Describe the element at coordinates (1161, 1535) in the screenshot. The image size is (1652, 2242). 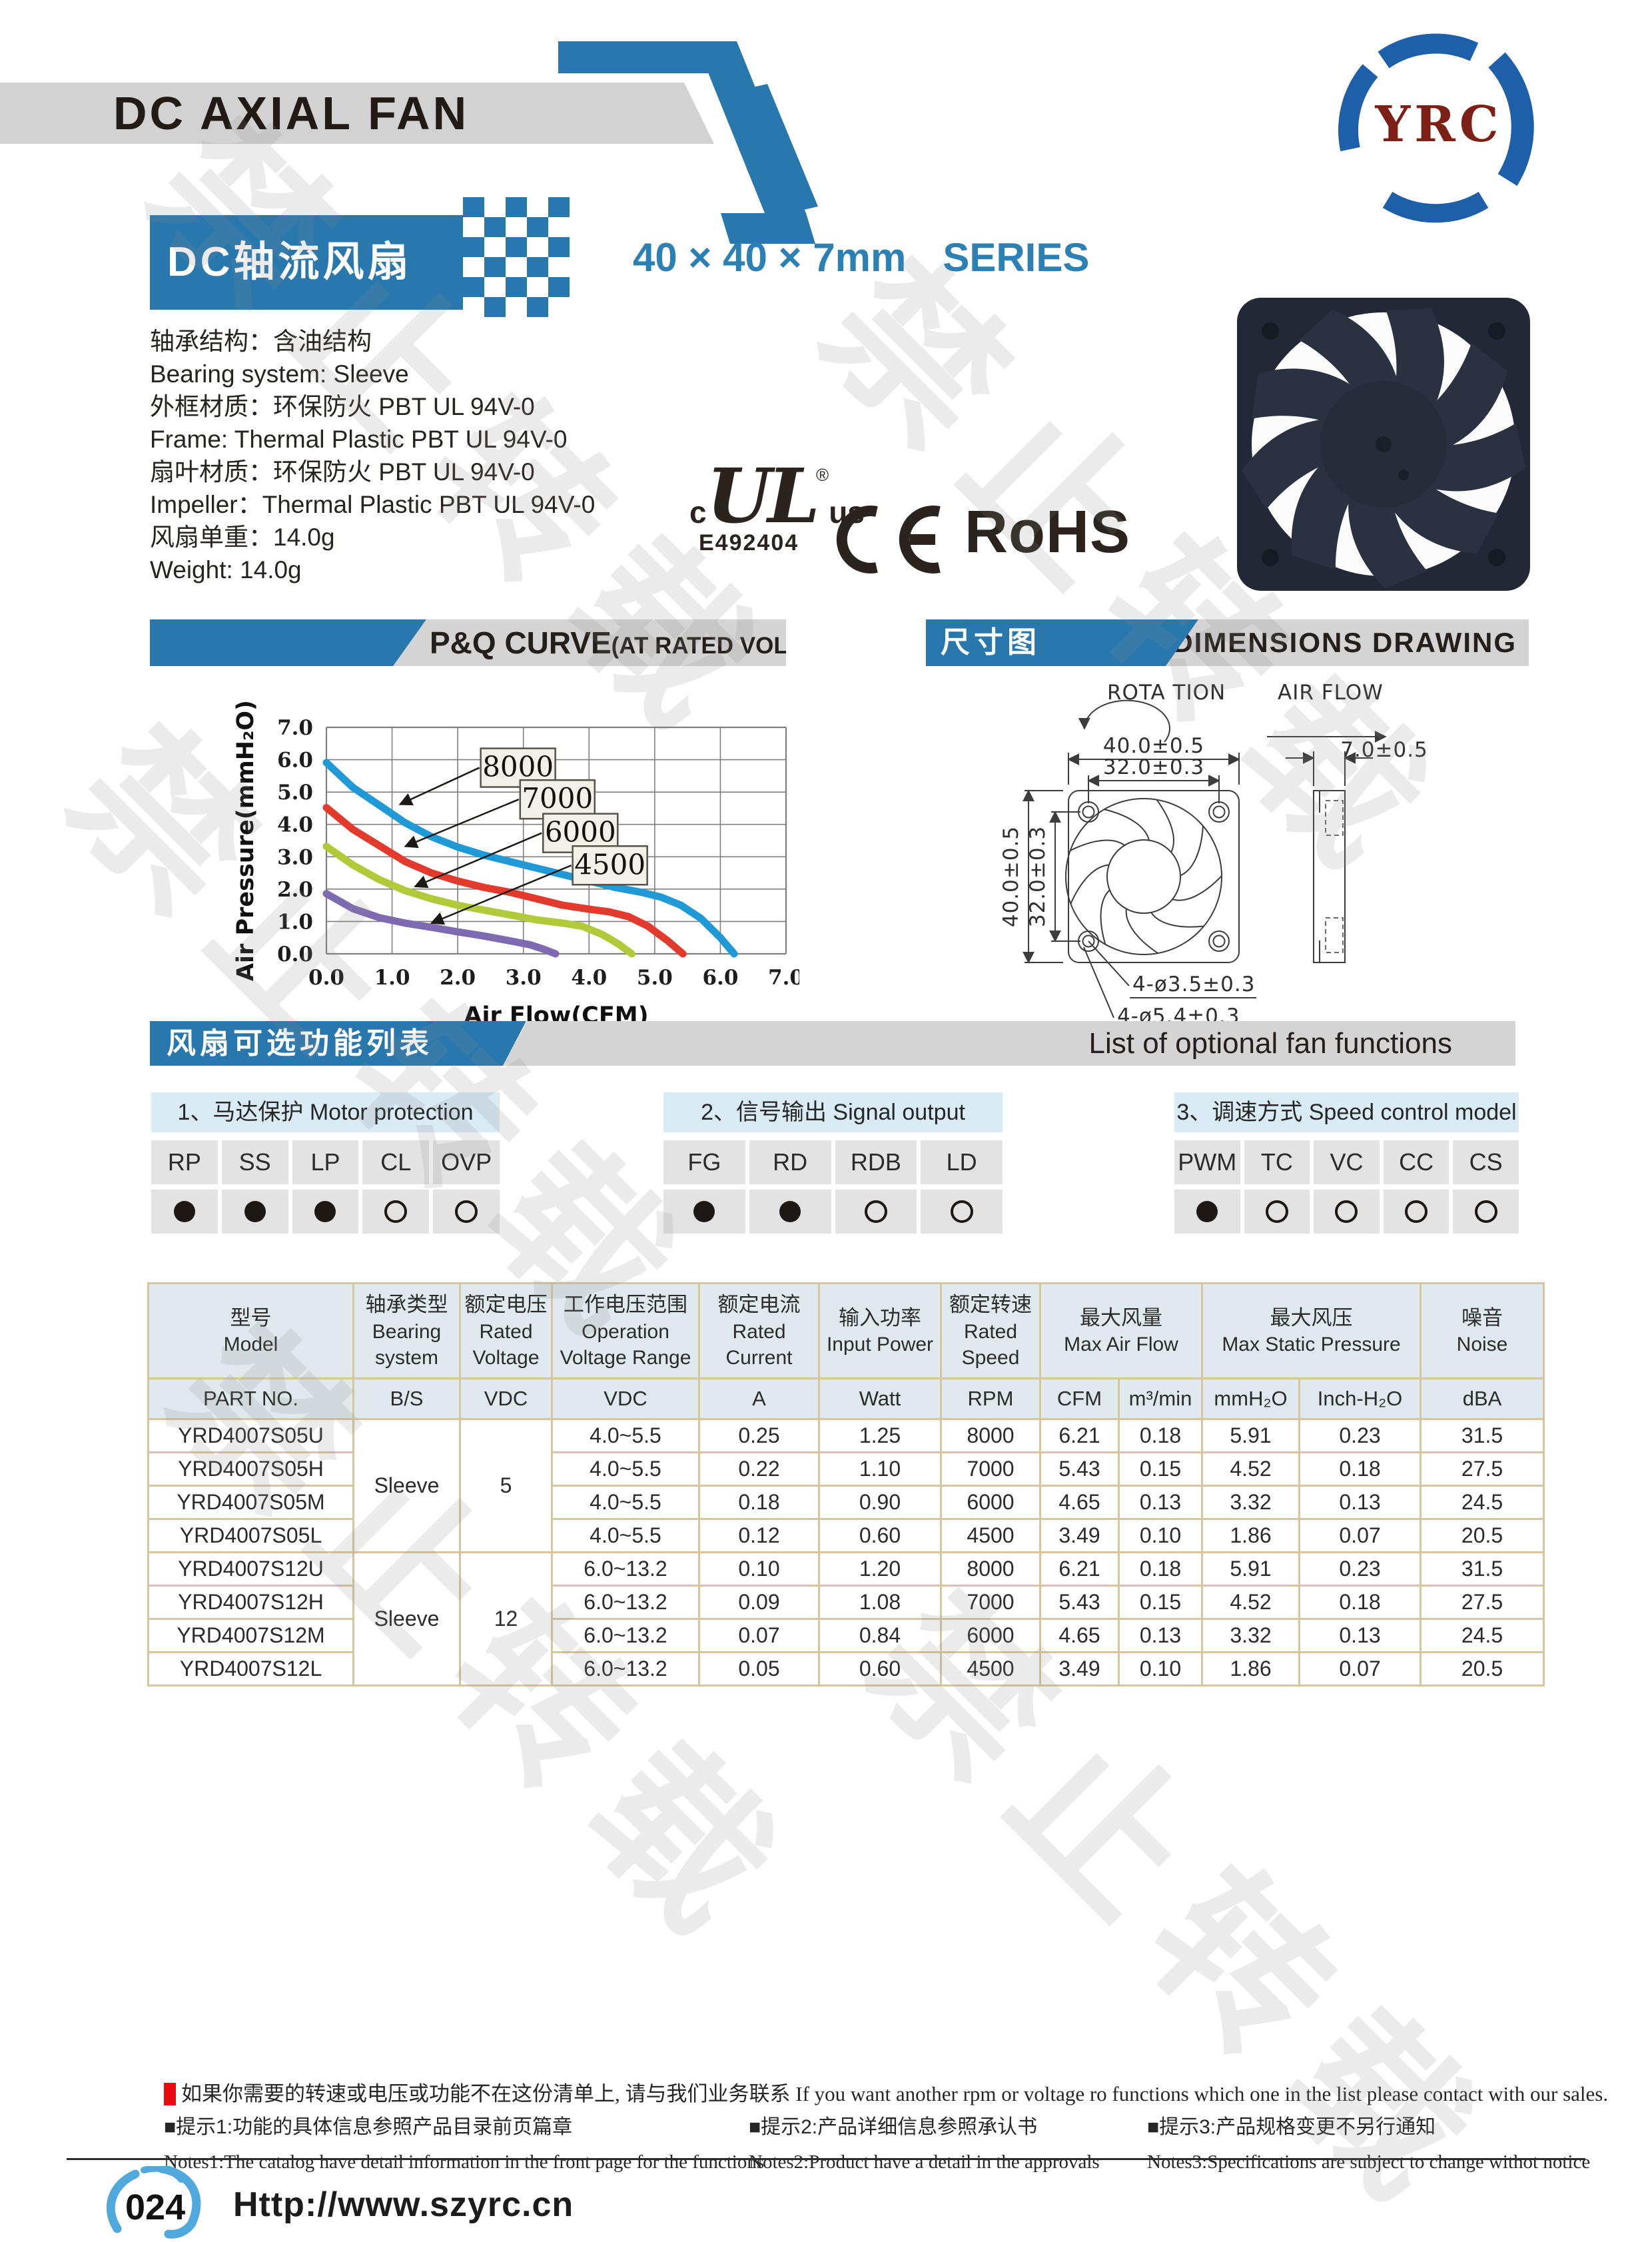
I see `spec-table-cell: 0.10` at that location.